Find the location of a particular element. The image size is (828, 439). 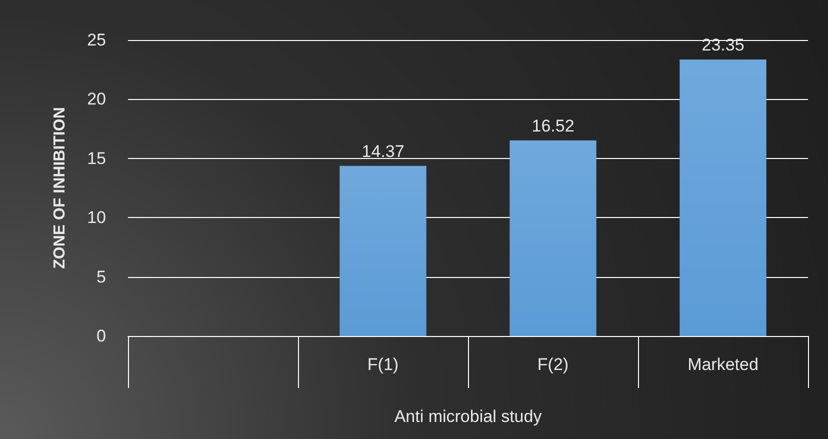

x-axis-title: Anti microbial study is located at coordinates (468, 416).